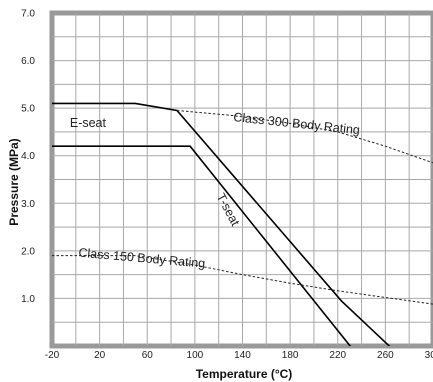 Image resolution: width=433 pixels, height=382 pixels. What do you see at coordinates (14, 181) in the screenshot?
I see `y-axis-title: Pressure (MPa)` at bounding box center [14, 181].